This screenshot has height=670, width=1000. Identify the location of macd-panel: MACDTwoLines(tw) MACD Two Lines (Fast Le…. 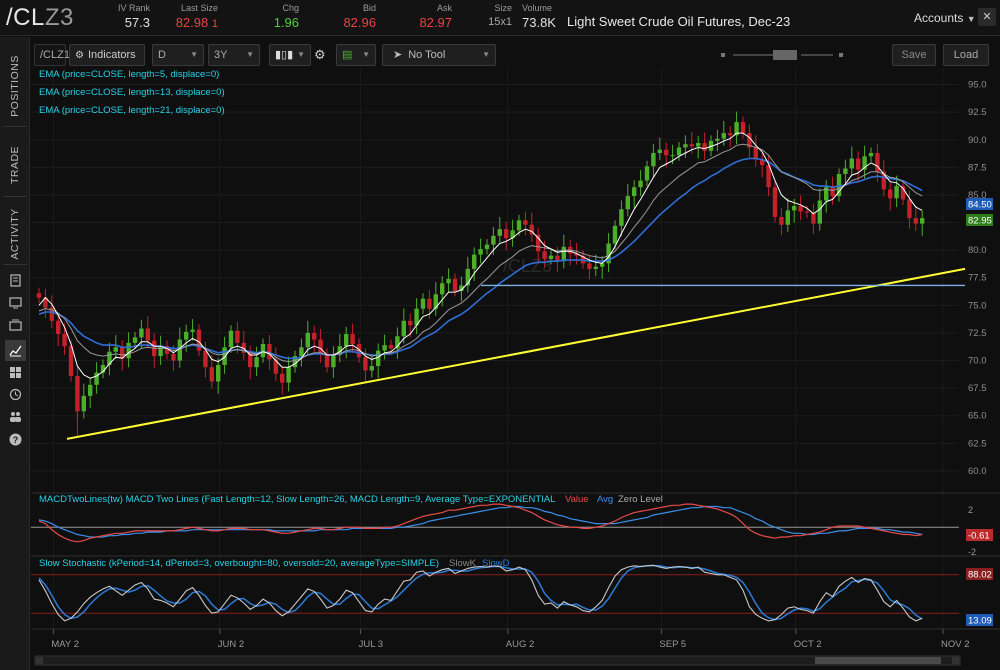
(512, 525).